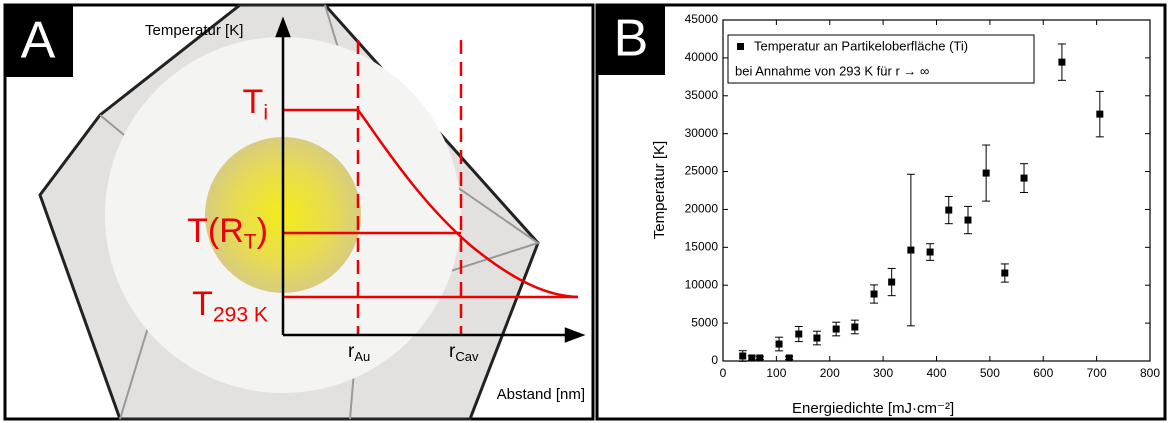 The height and width of the screenshot is (423, 1170). Describe the element at coordinates (1043, 373) in the screenshot. I see `x-tick-label: 600` at that location.